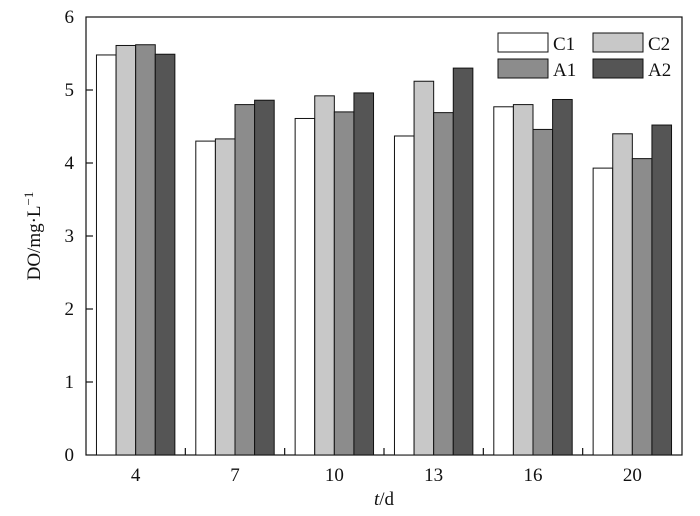  I want to click on legend-label-c2: C2, so click(659, 44).